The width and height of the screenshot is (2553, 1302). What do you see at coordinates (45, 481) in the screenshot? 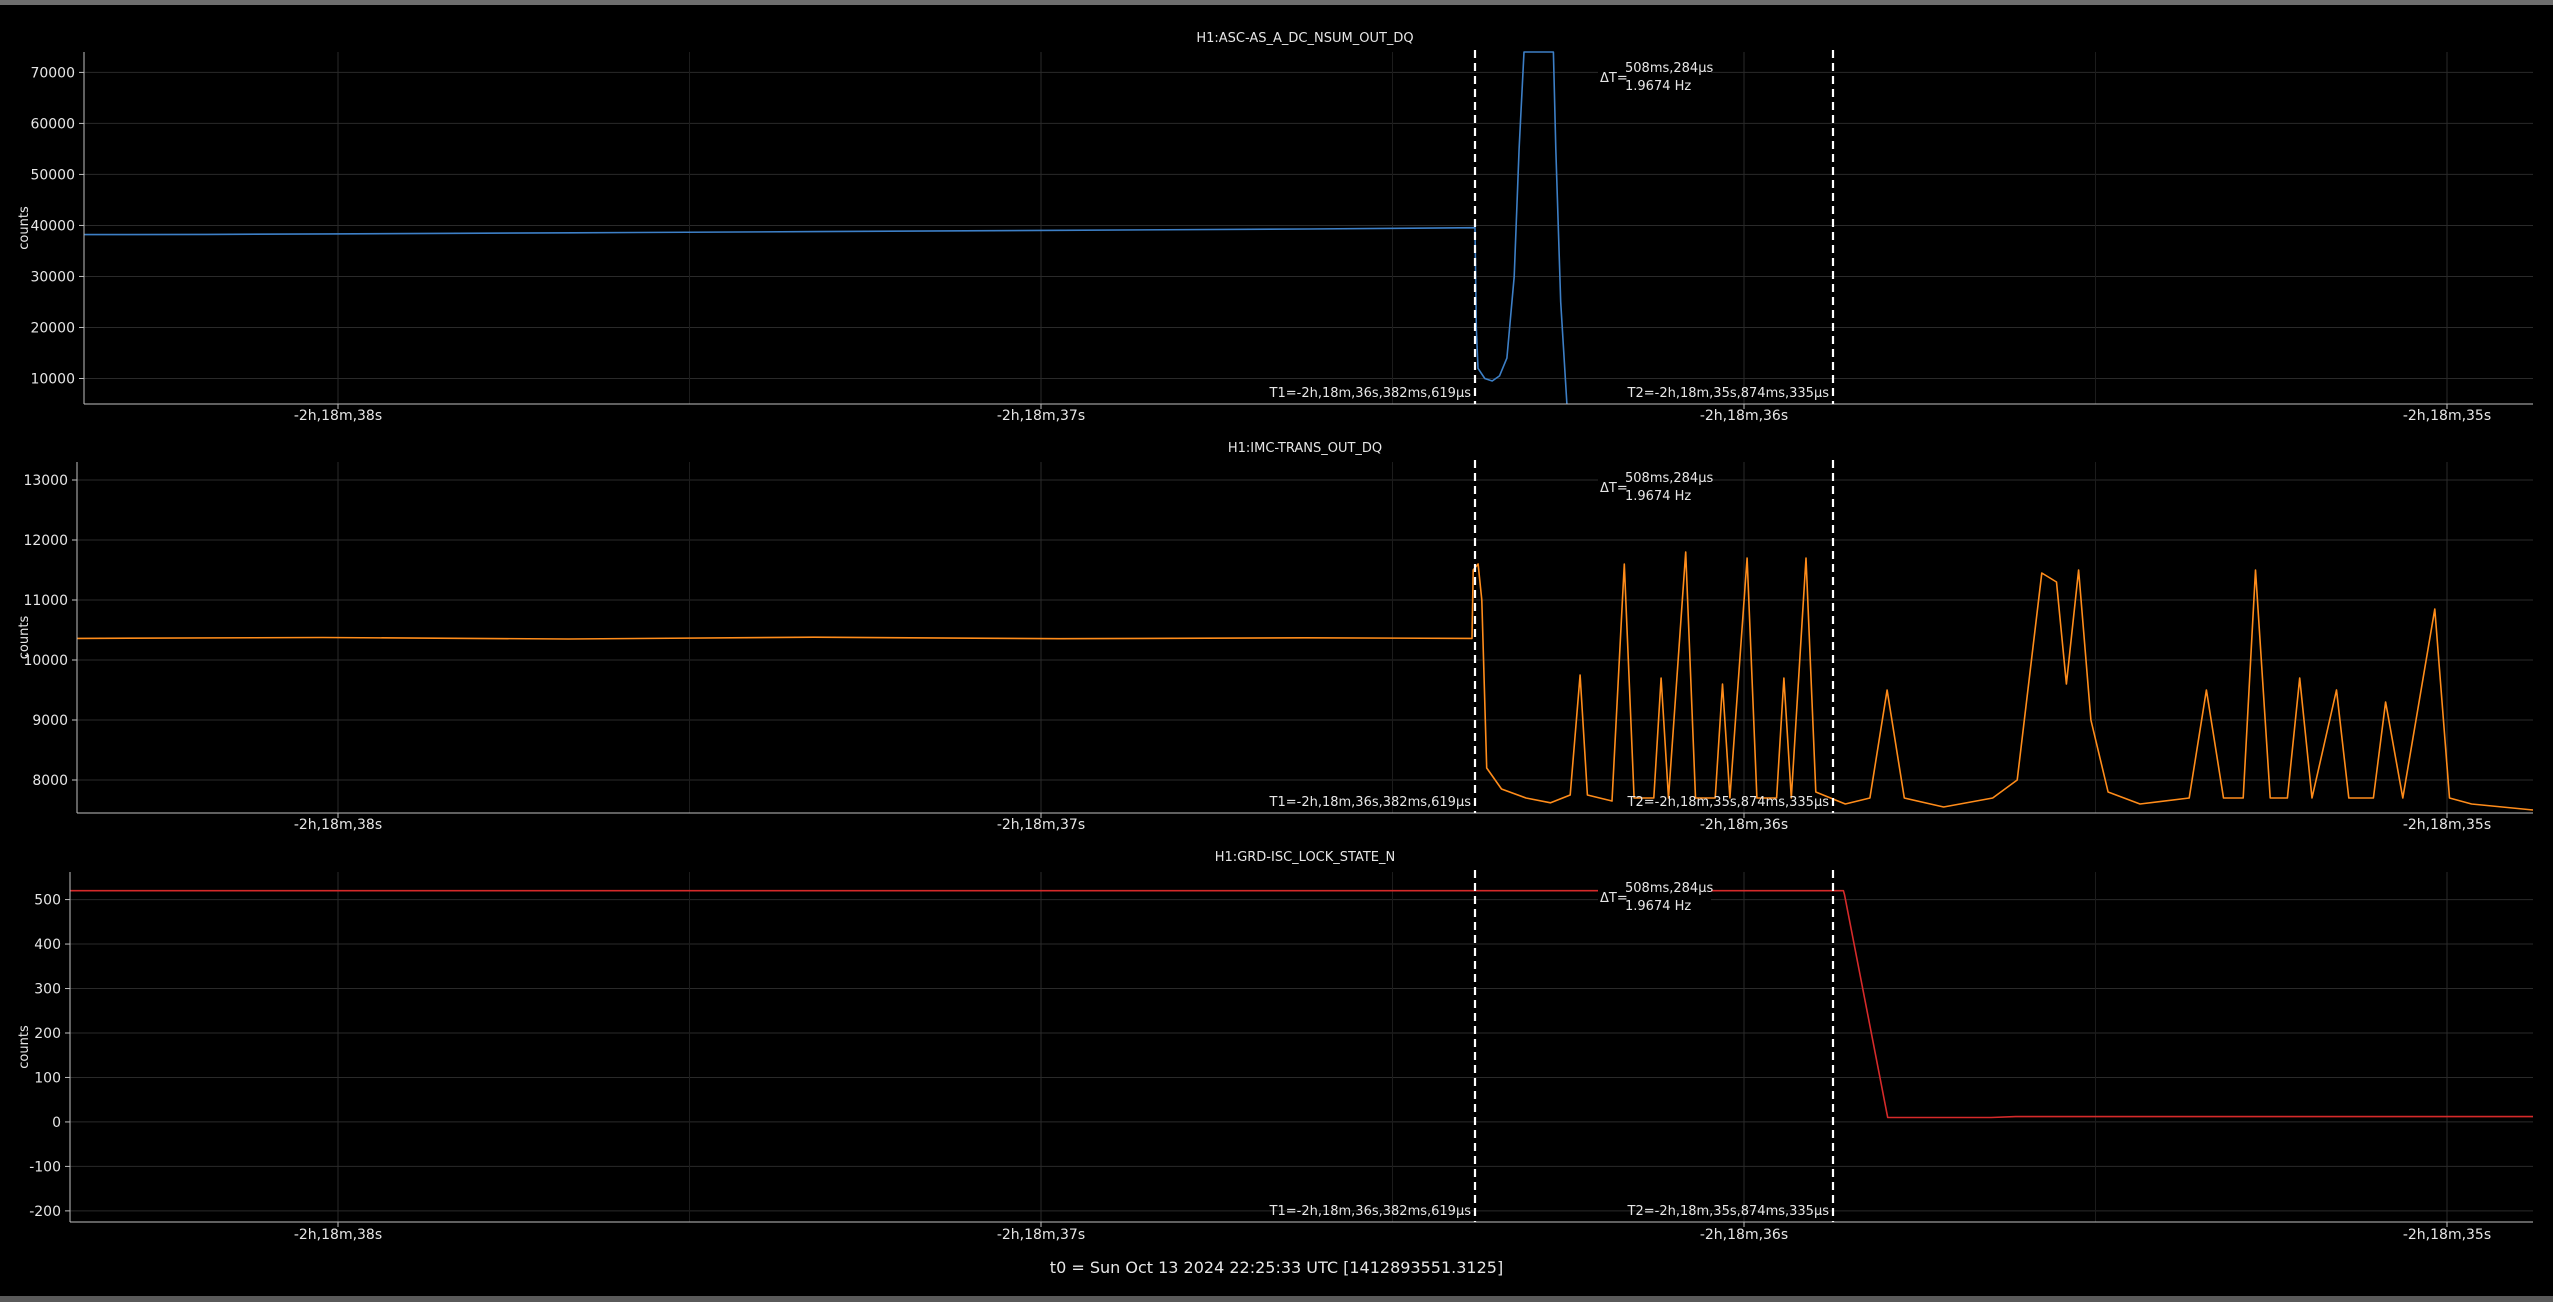
I see `panel-2-y-tick-label: 13000` at bounding box center [45, 481].